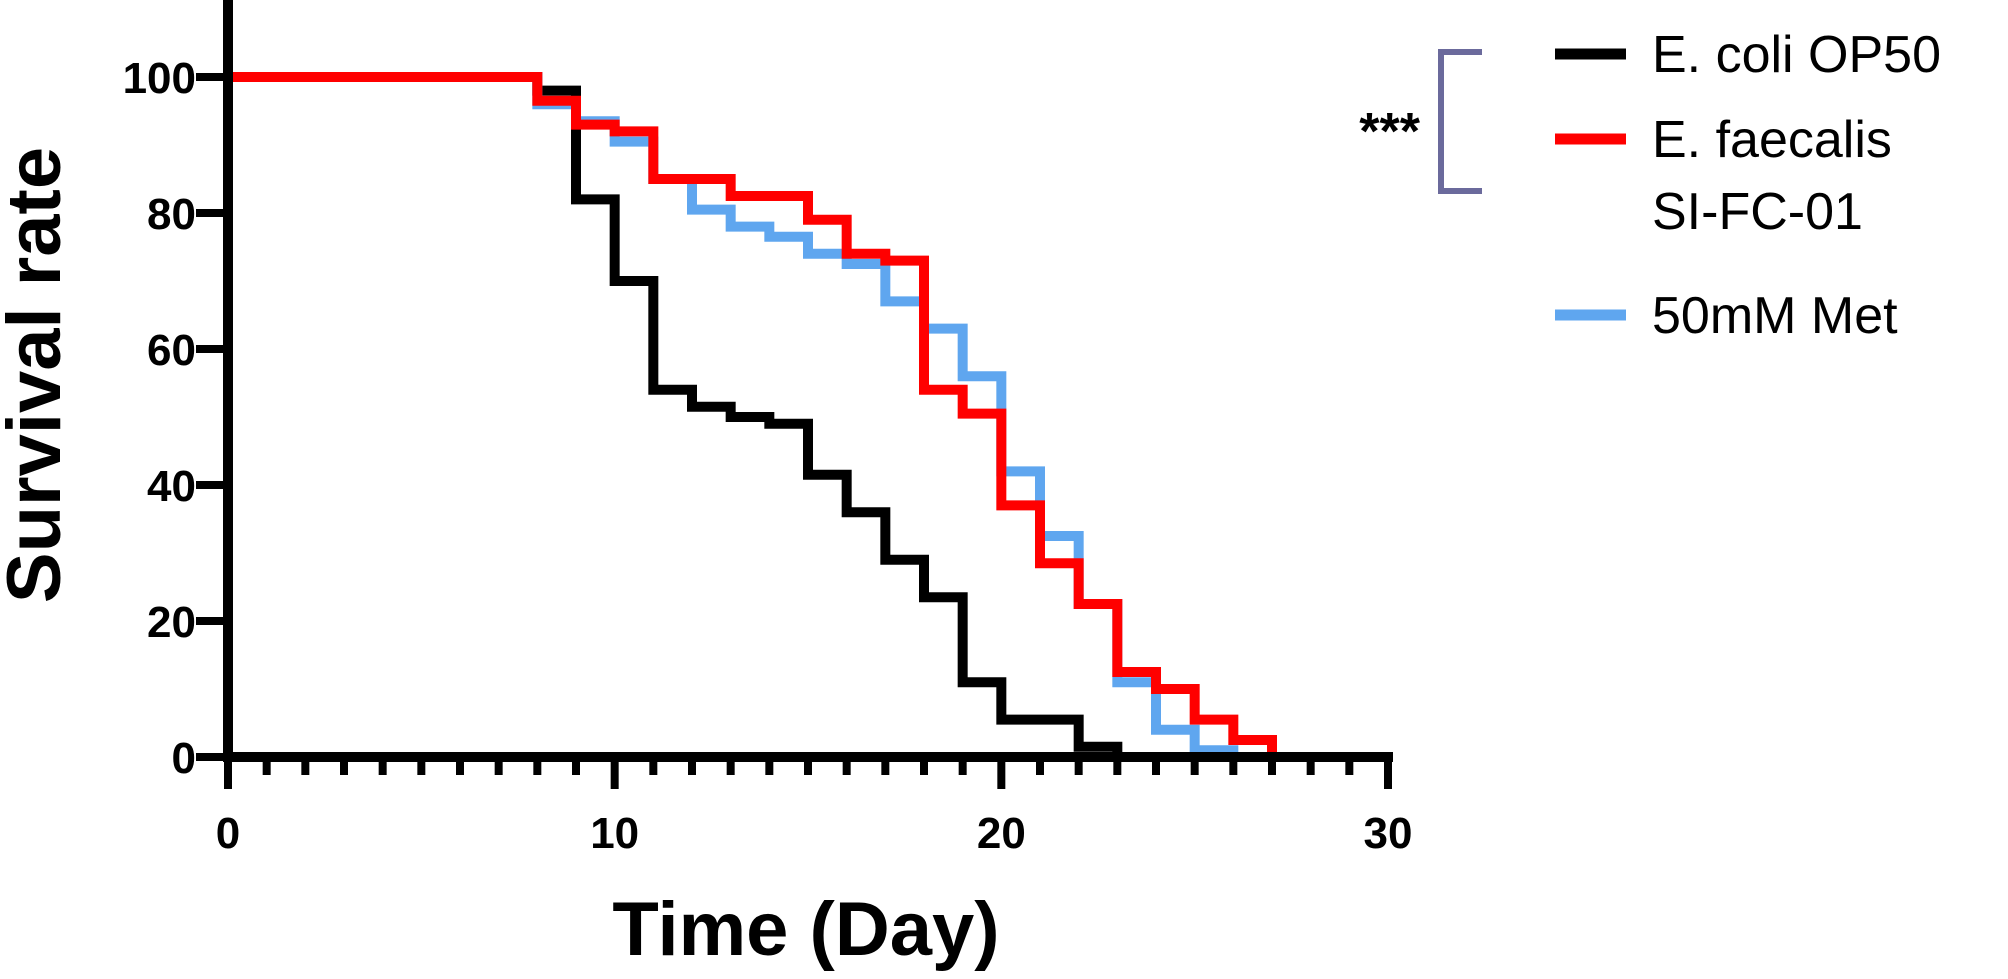  What do you see at coordinates (1775, 316) in the screenshot?
I see `legend-label: 50mM Met` at bounding box center [1775, 316].